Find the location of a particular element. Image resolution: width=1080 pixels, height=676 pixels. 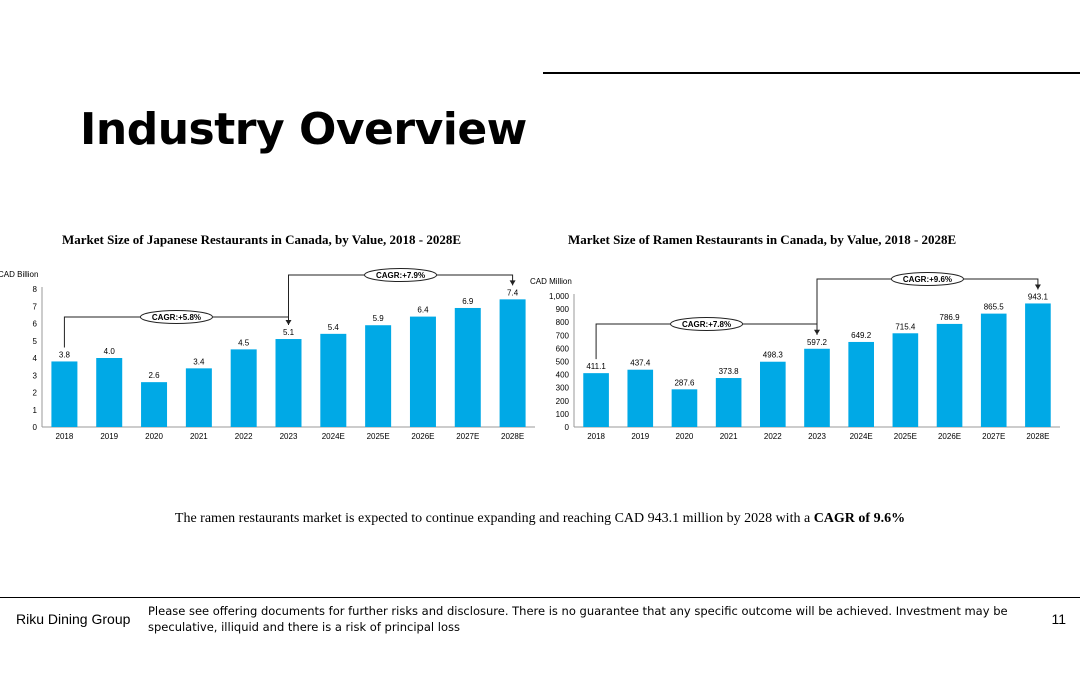

page-title: Industry Overview is located at coordinates (303, 129).